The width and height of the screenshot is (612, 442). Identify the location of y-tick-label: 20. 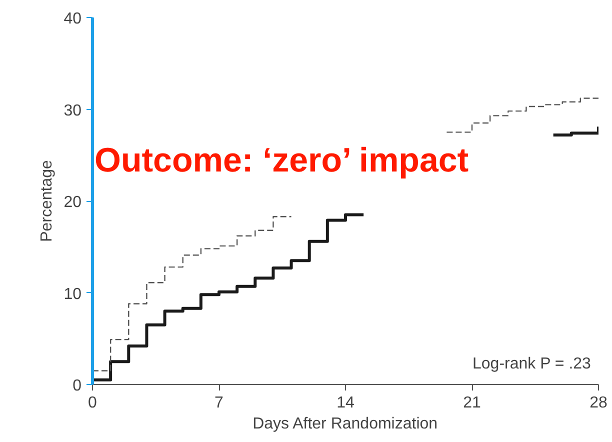
(73, 202).